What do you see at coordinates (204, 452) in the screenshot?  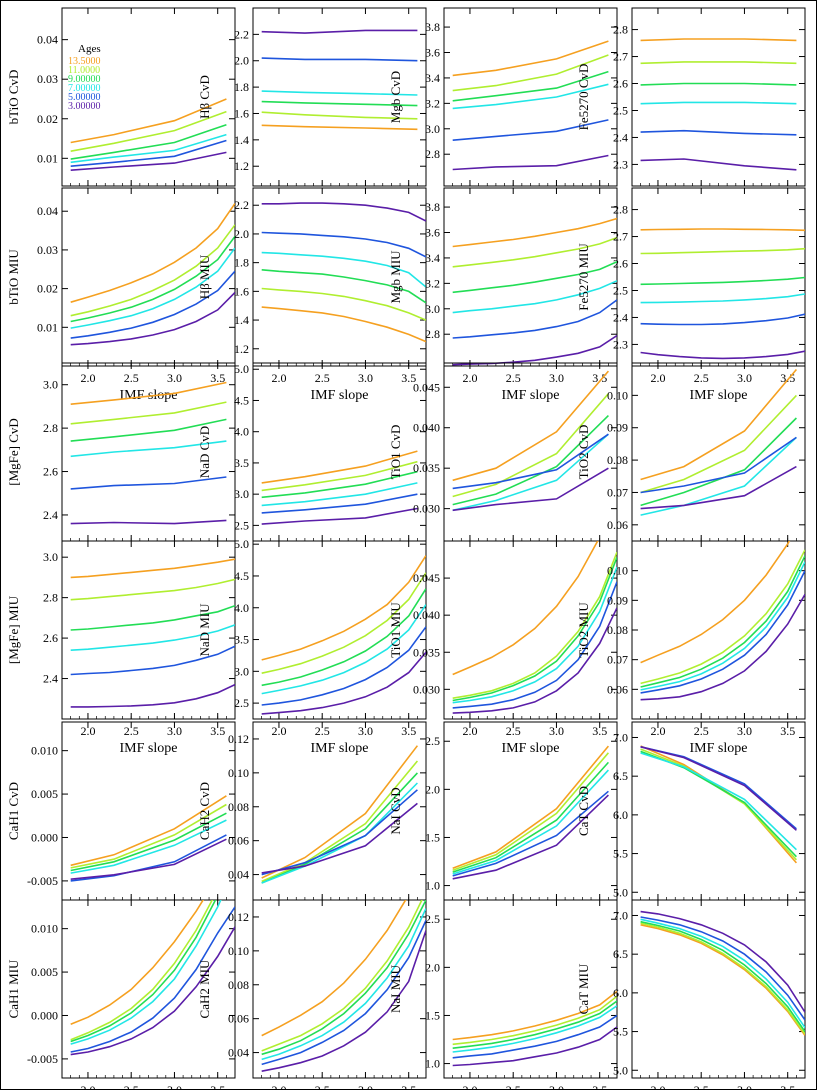 I see `y-axis-label: NaD CvD` at bounding box center [204, 452].